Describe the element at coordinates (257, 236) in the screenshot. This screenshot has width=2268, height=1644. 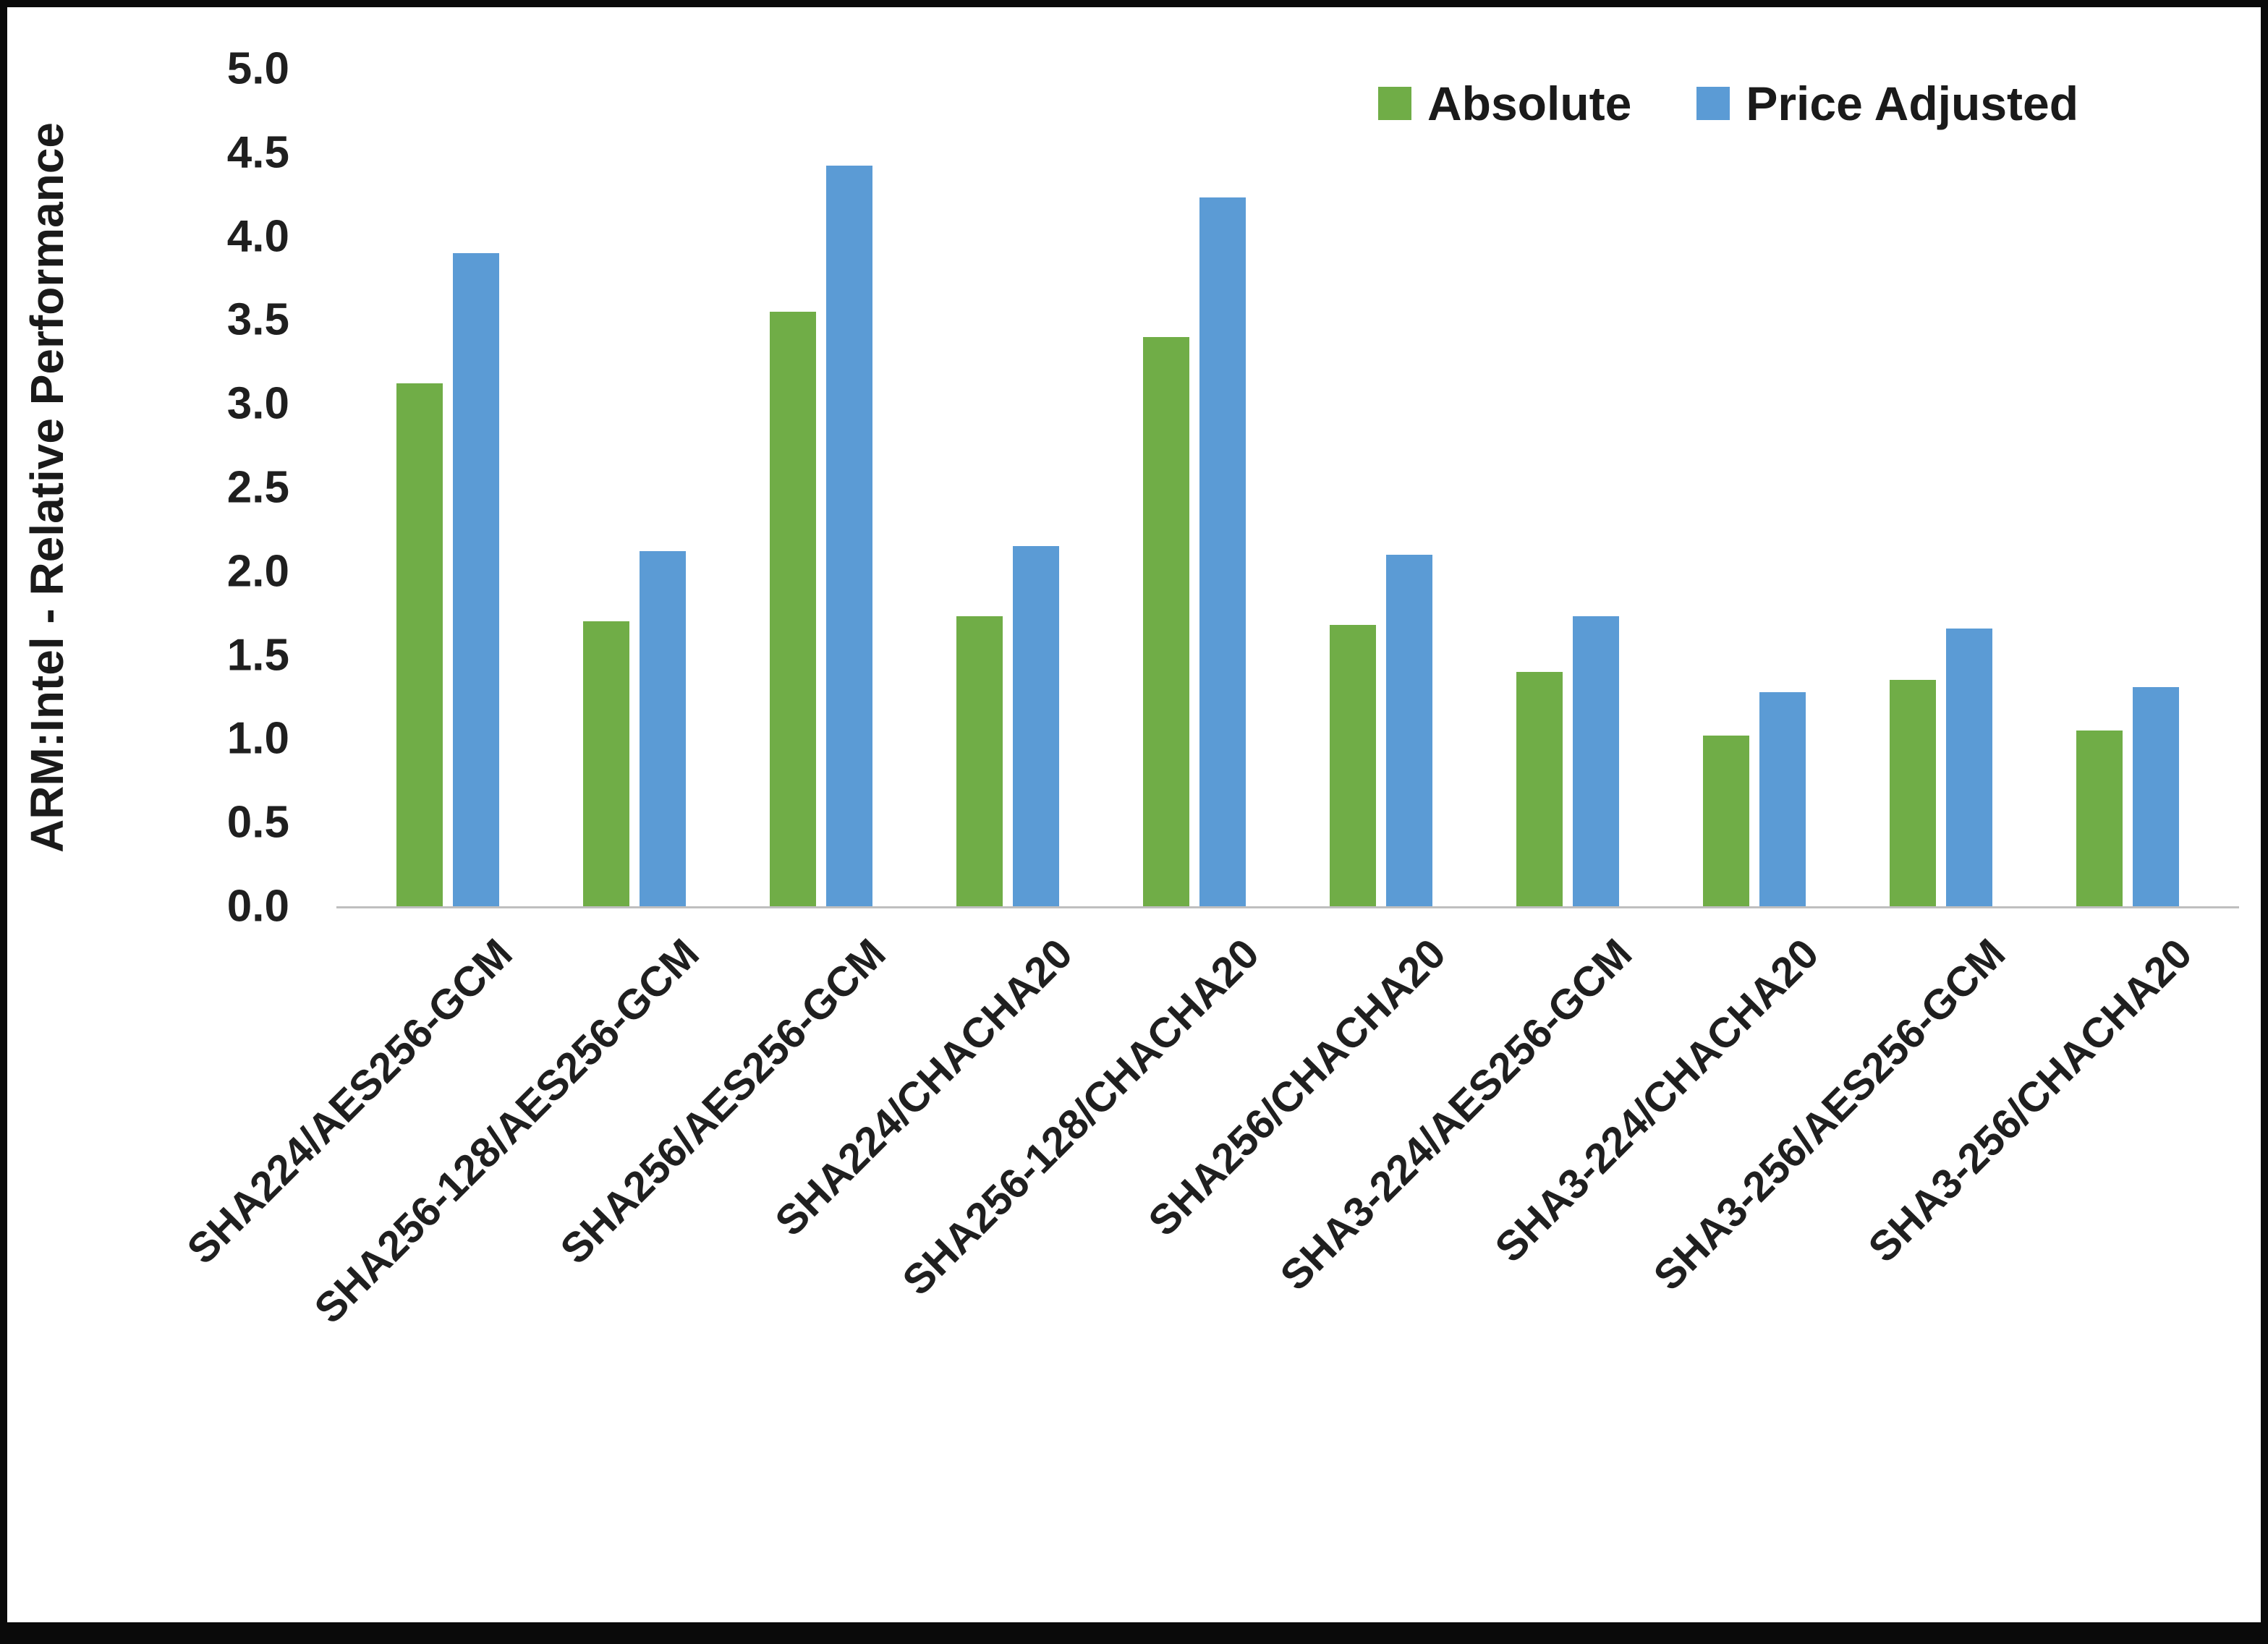
I see `y-tick-label: 4.0` at that location.